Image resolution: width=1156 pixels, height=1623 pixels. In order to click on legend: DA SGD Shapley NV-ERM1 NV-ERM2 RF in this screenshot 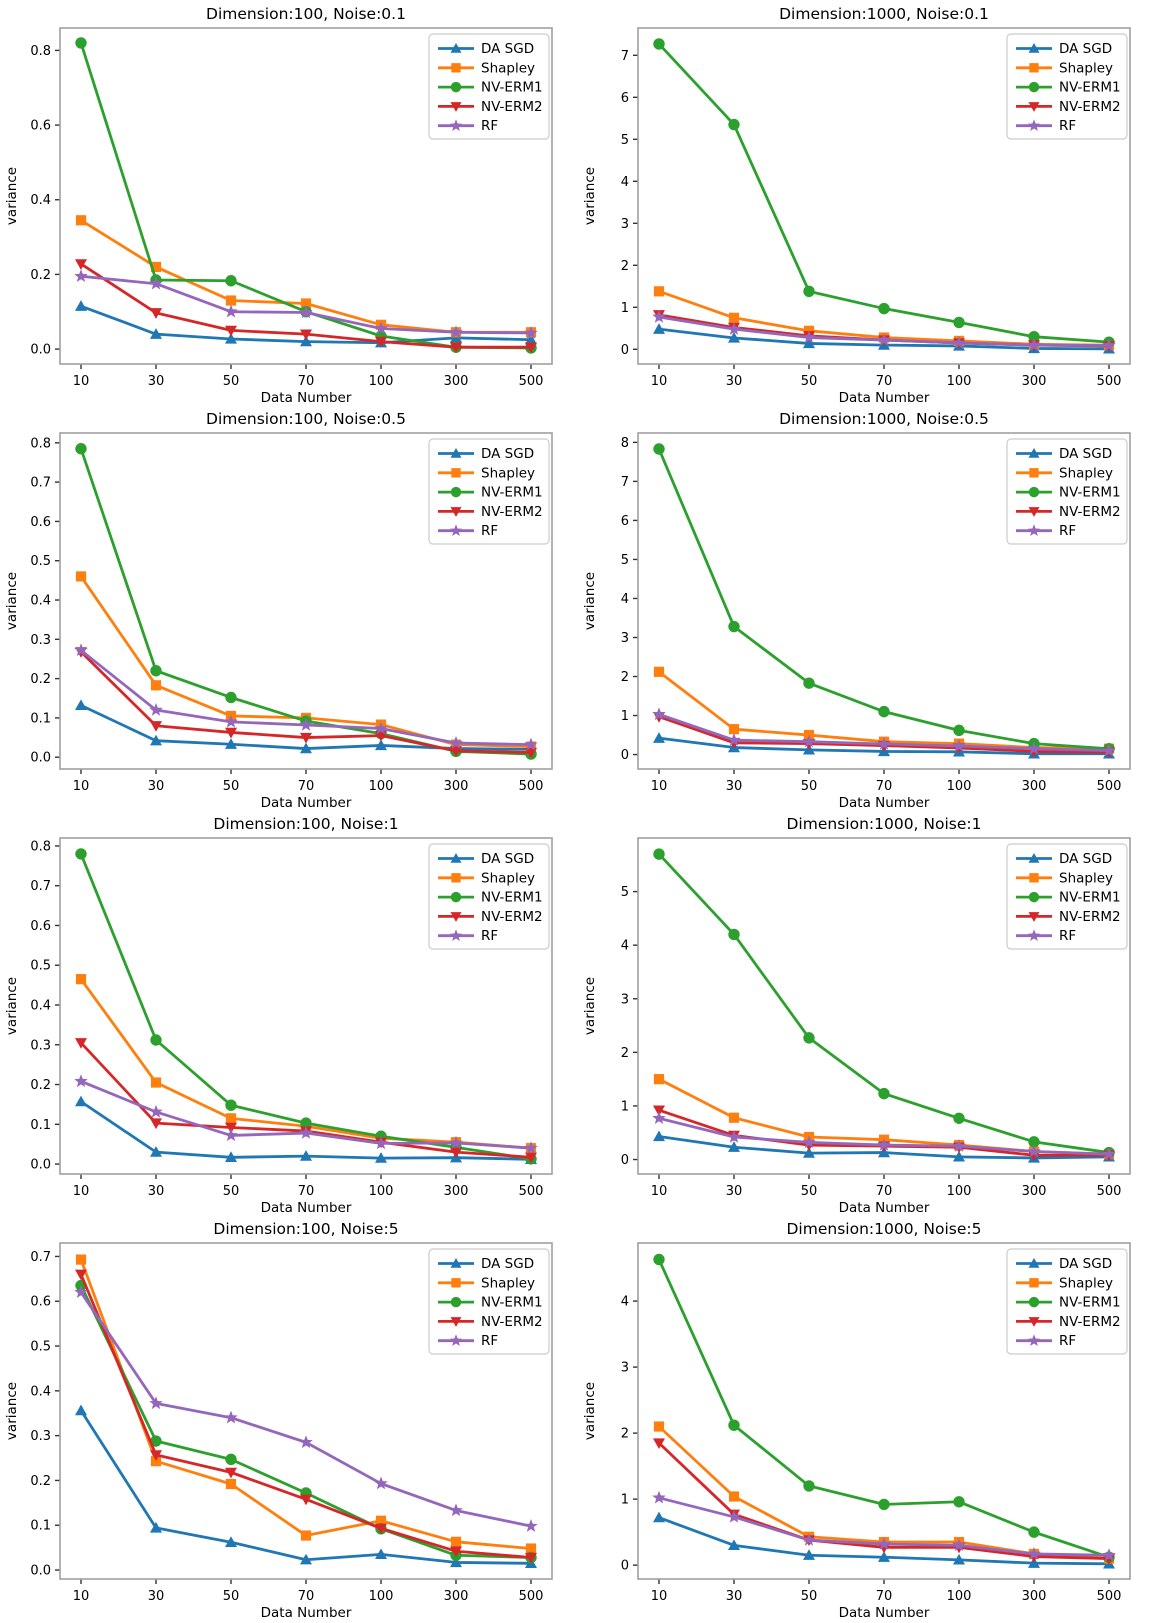, I will do `click(1067, 86)`.